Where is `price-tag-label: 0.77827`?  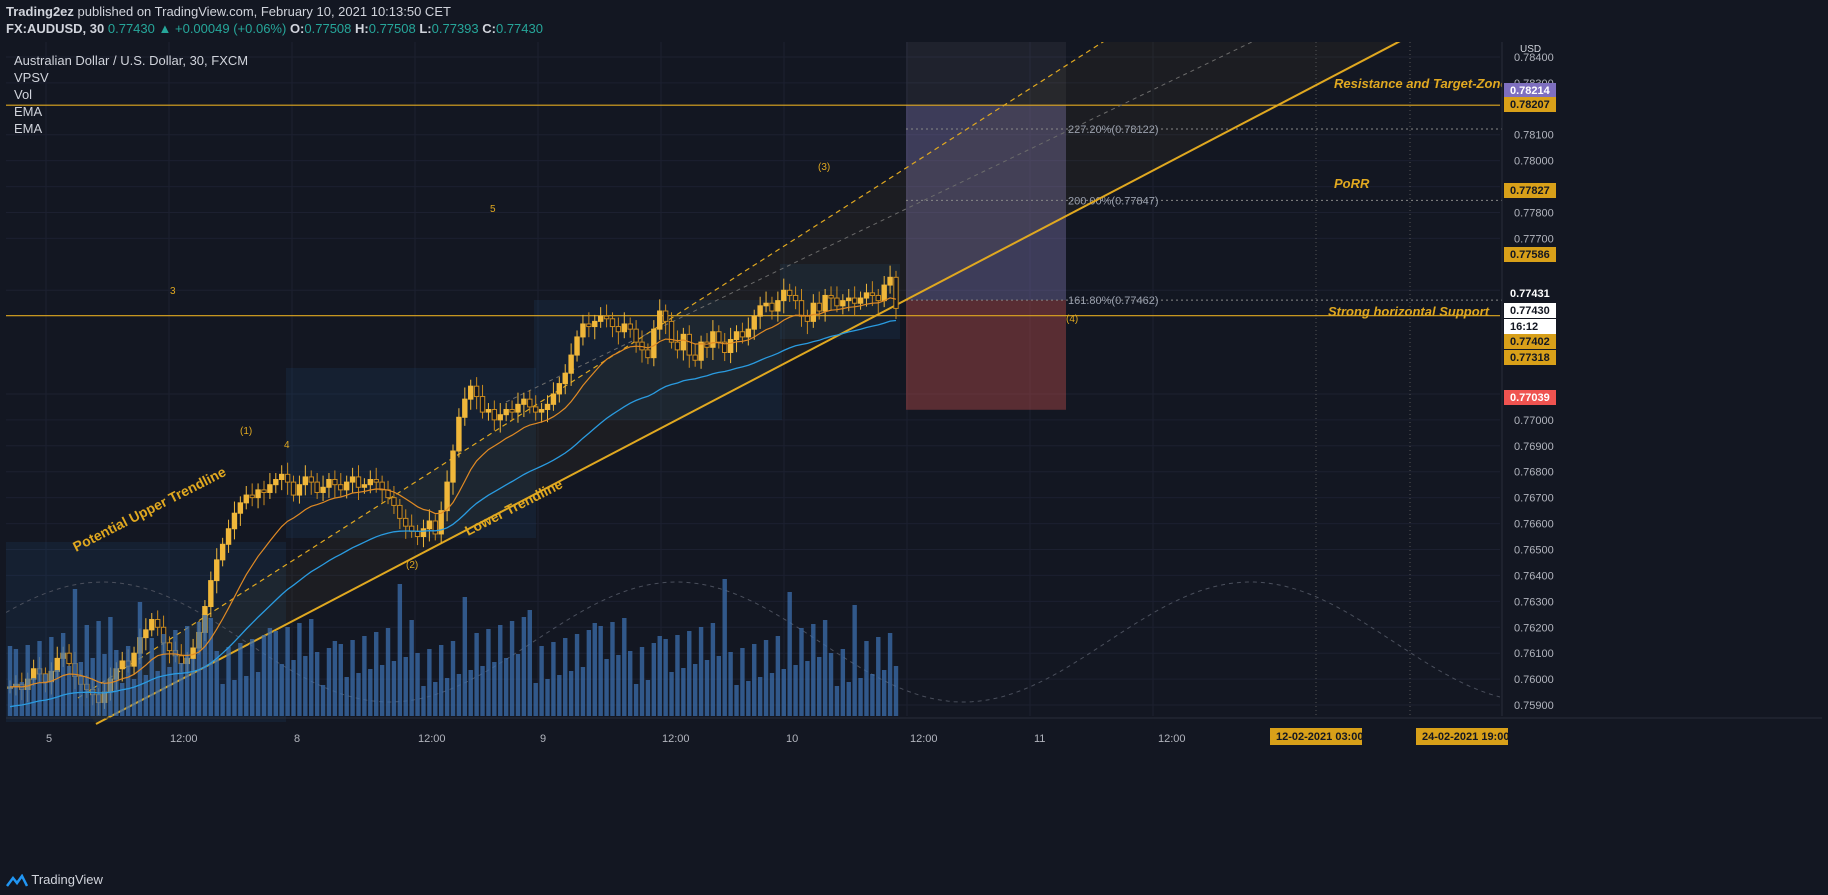
price-tag-label: 0.77827 is located at coordinates (1530, 191).